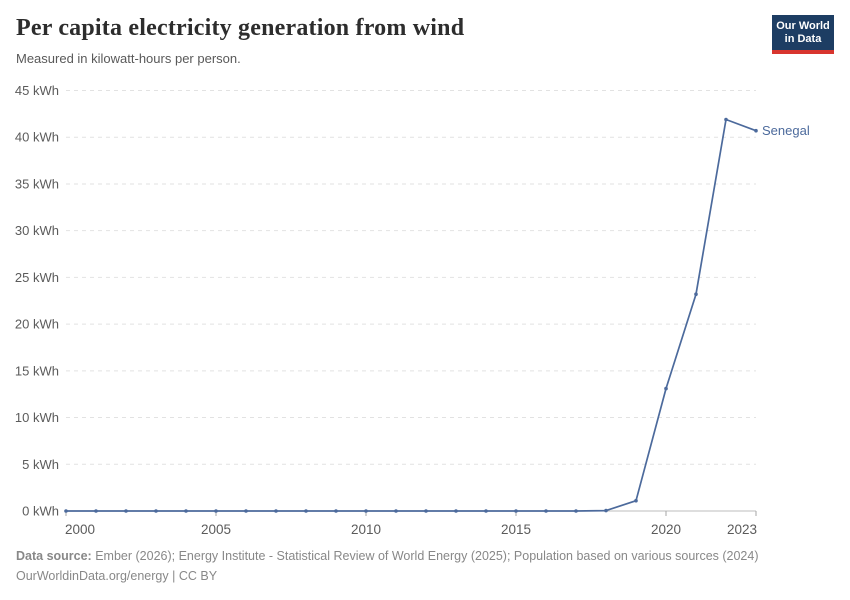 The width and height of the screenshot is (850, 600). What do you see at coordinates (387, 576) in the screenshot?
I see `license-line: OurWorldinData.org/energy | CC BY` at bounding box center [387, 576].